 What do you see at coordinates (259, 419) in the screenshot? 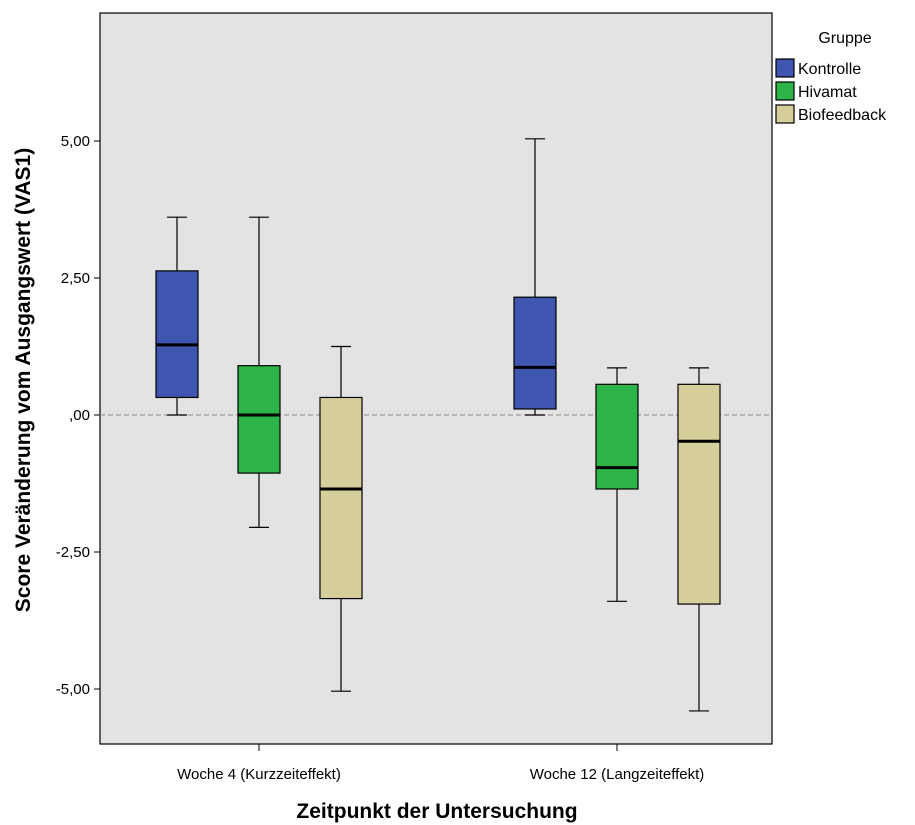
I see `box-hivamat-1-iqr` at bounding box center [259, 419].